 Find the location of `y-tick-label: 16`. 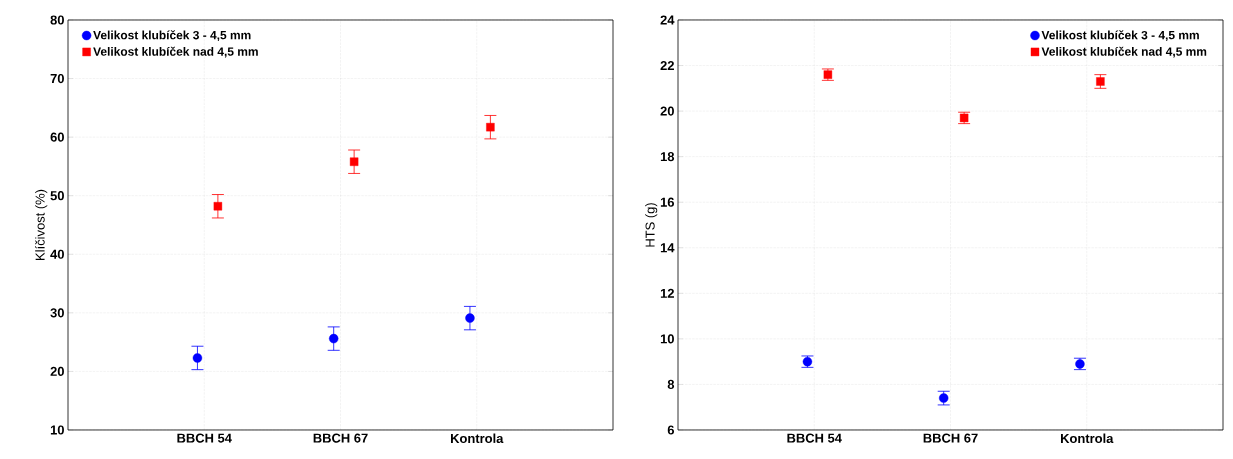

y-tick-label: 16 is located at coordinates (667, 202).